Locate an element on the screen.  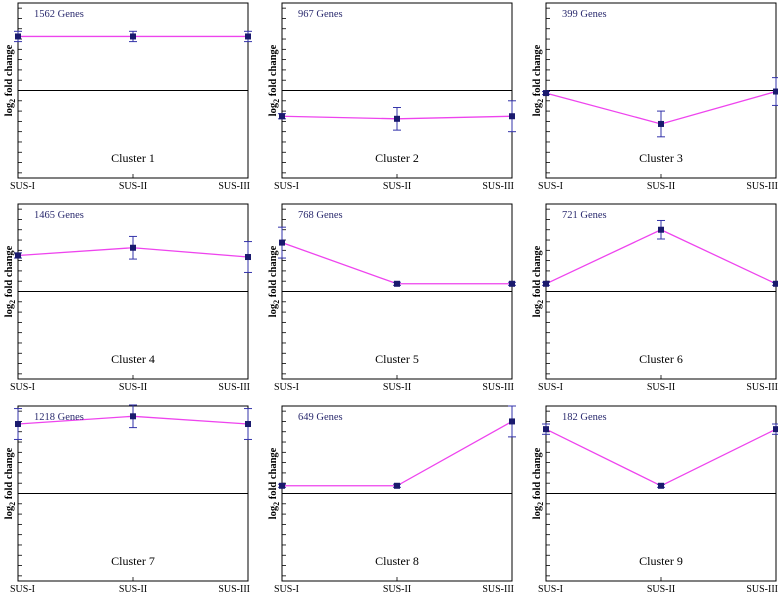
cluster-title: Cluster 7 is located at coordinates (133, 561).